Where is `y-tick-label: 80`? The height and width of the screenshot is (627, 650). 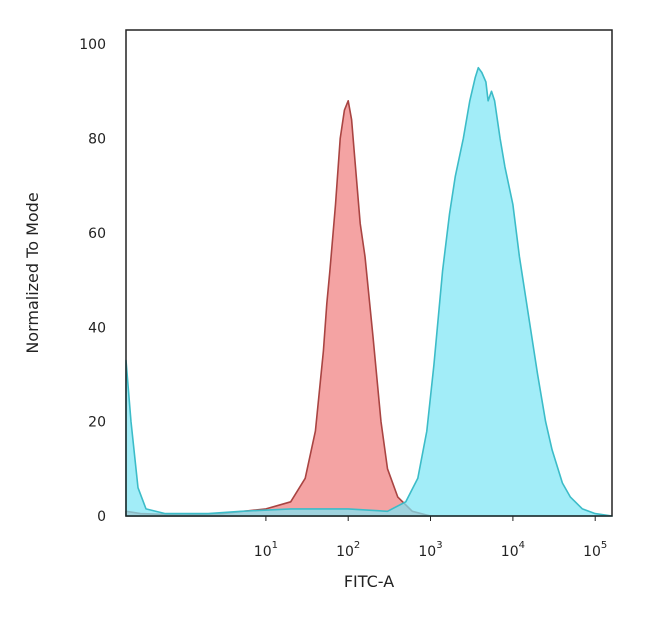
y-tick-label: 80 is located at coordinates (97, 140).